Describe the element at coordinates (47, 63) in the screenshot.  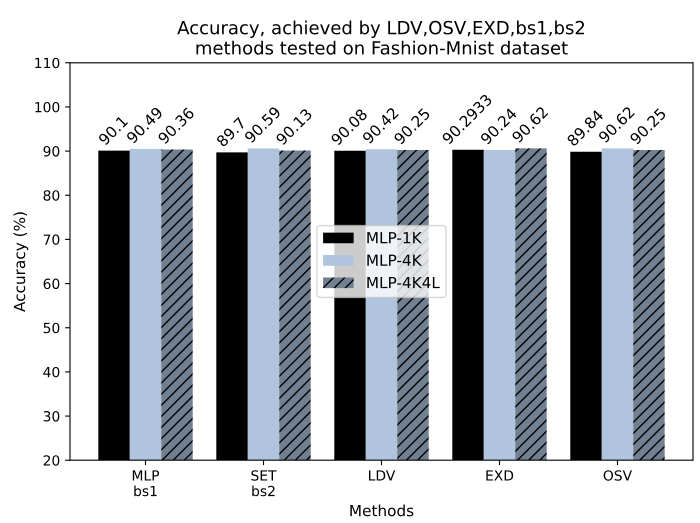
I see `y-tick-label: 110` at that location.